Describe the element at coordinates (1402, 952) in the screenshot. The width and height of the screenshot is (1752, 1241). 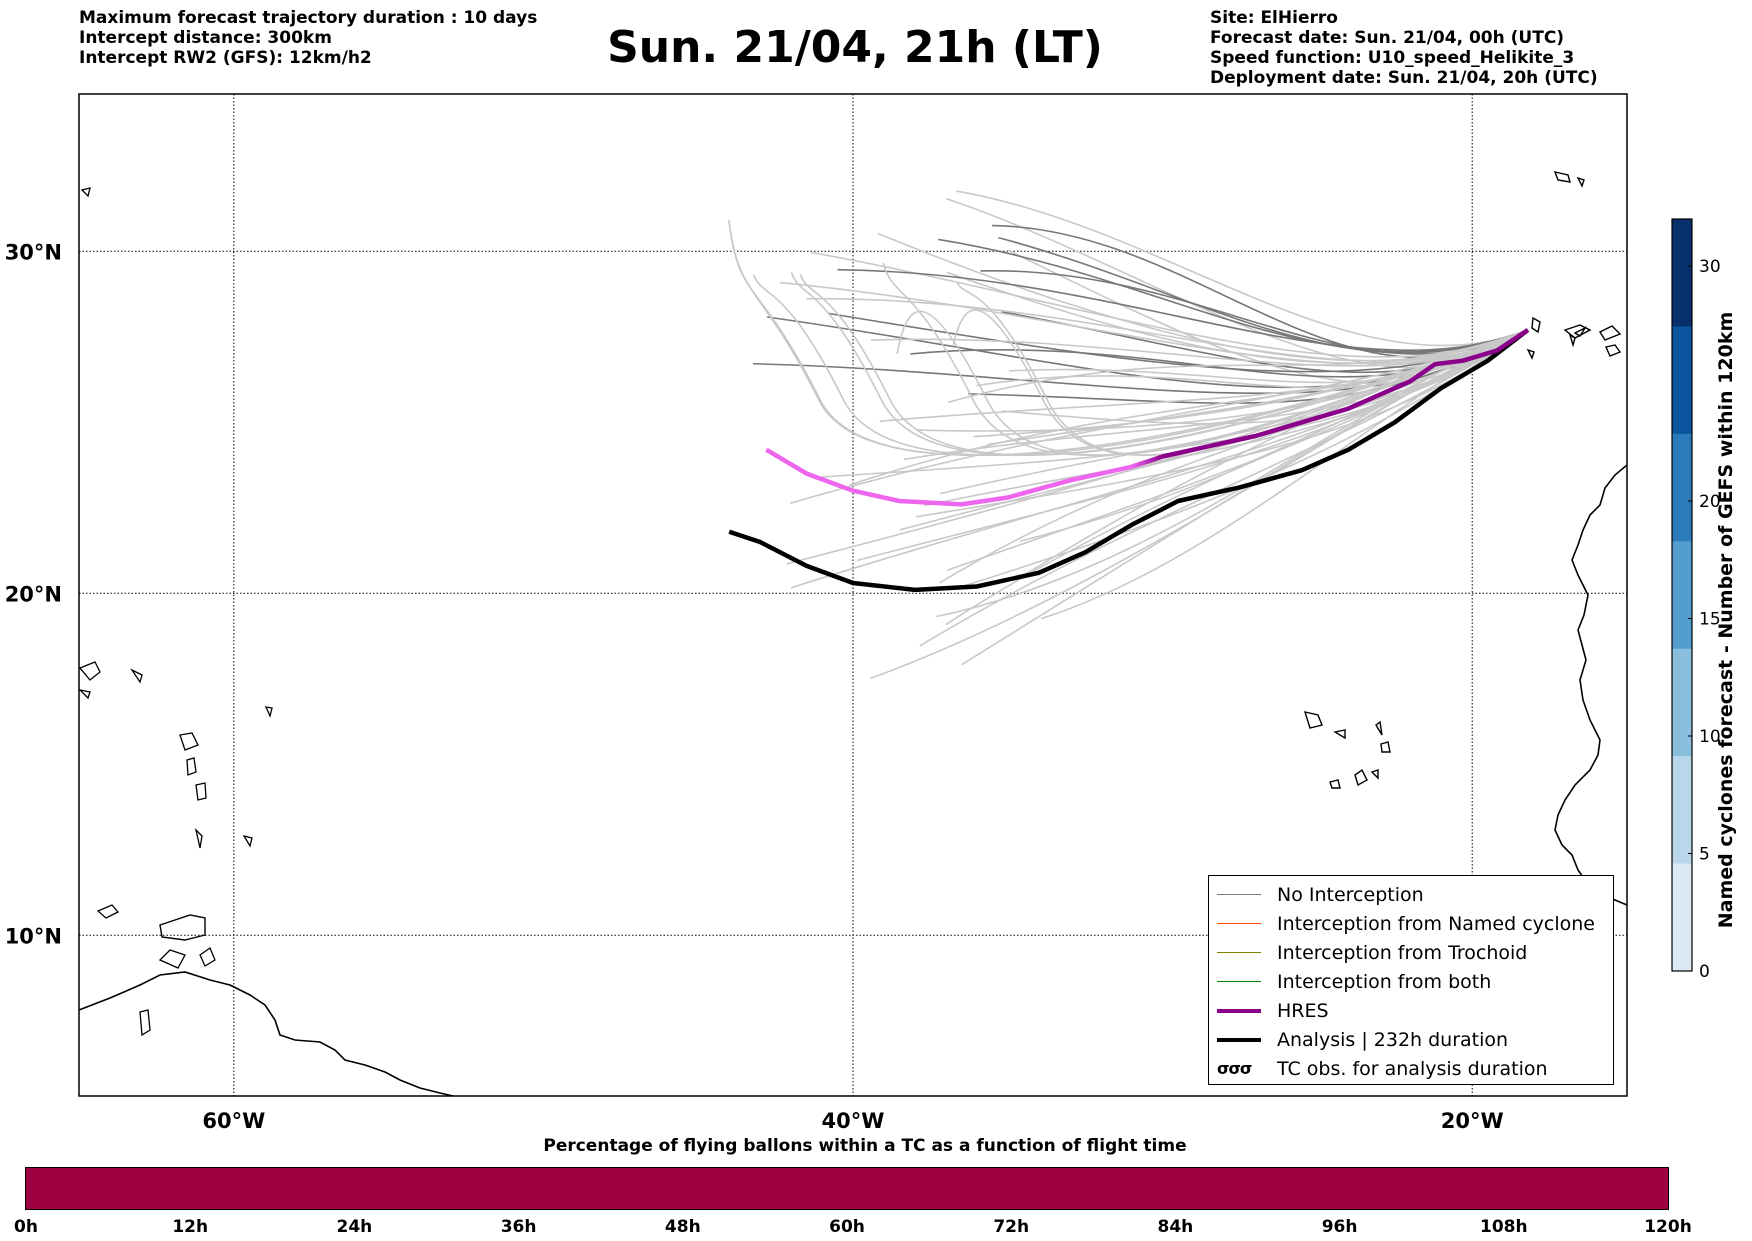
I see `legend-label: Interception from Trochoid` at that location.